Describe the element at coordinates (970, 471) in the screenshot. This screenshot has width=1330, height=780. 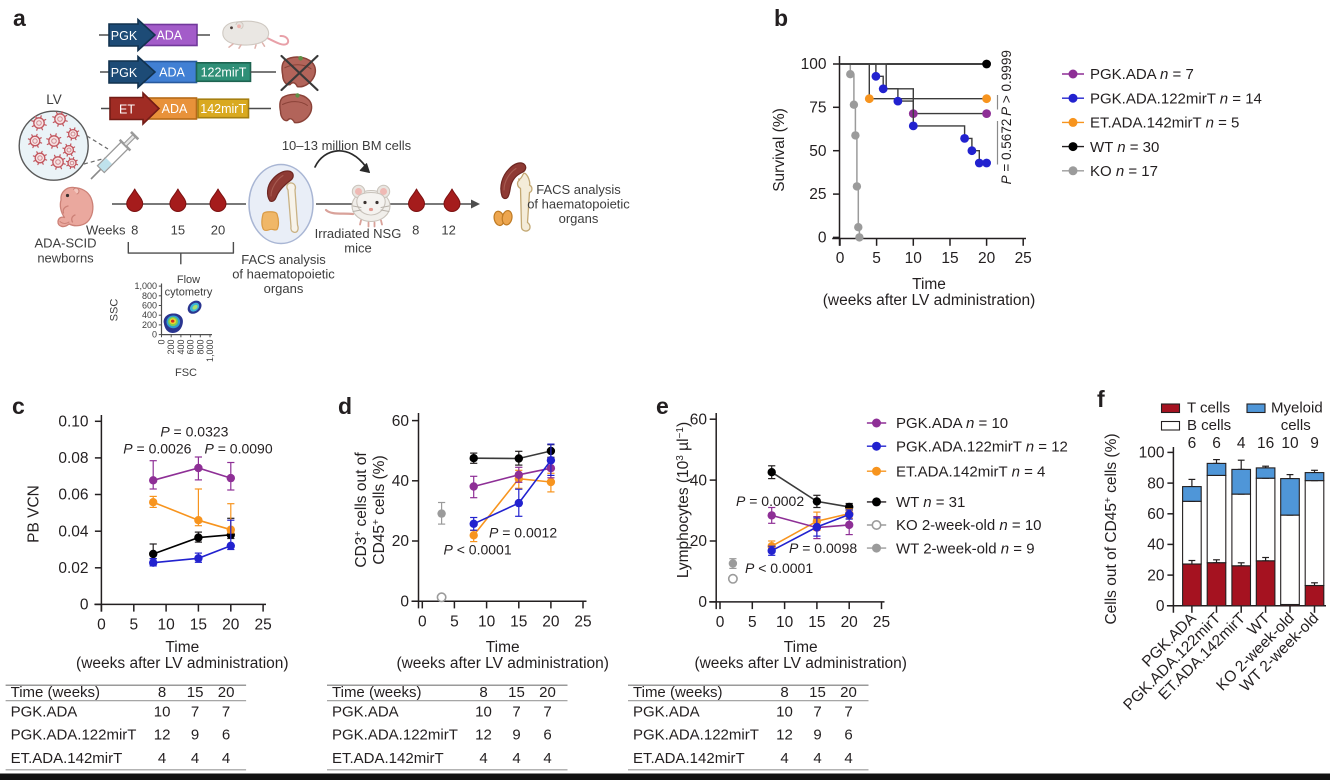
I see `svg-text: ET.ADA.142mirT n = 4` at that location.